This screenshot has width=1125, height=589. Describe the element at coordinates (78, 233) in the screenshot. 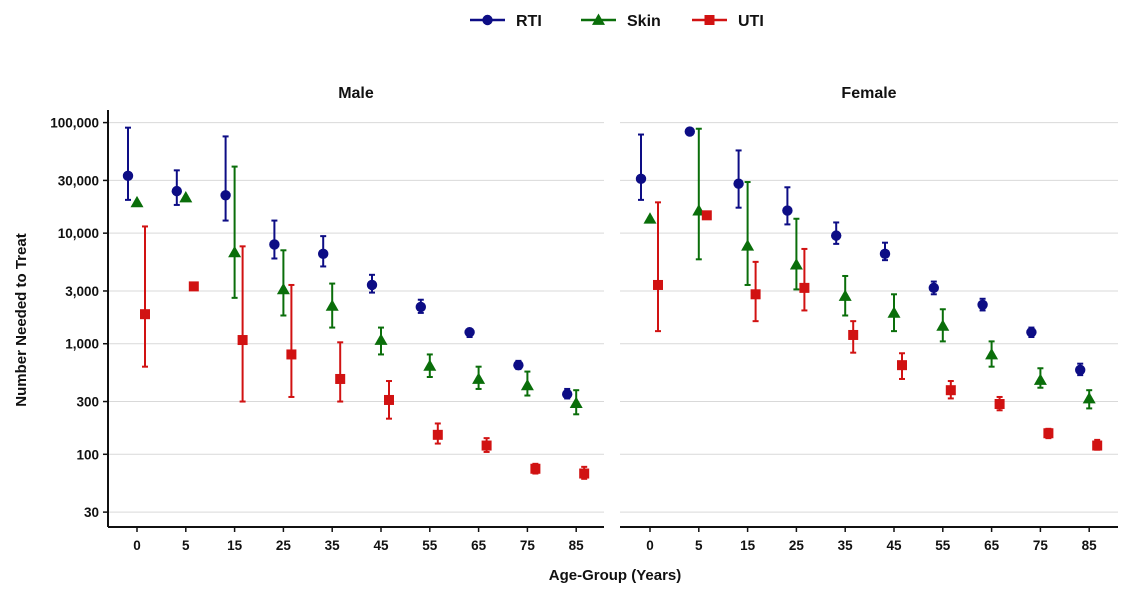

I see `y-tick-label: 10,000` at that location.